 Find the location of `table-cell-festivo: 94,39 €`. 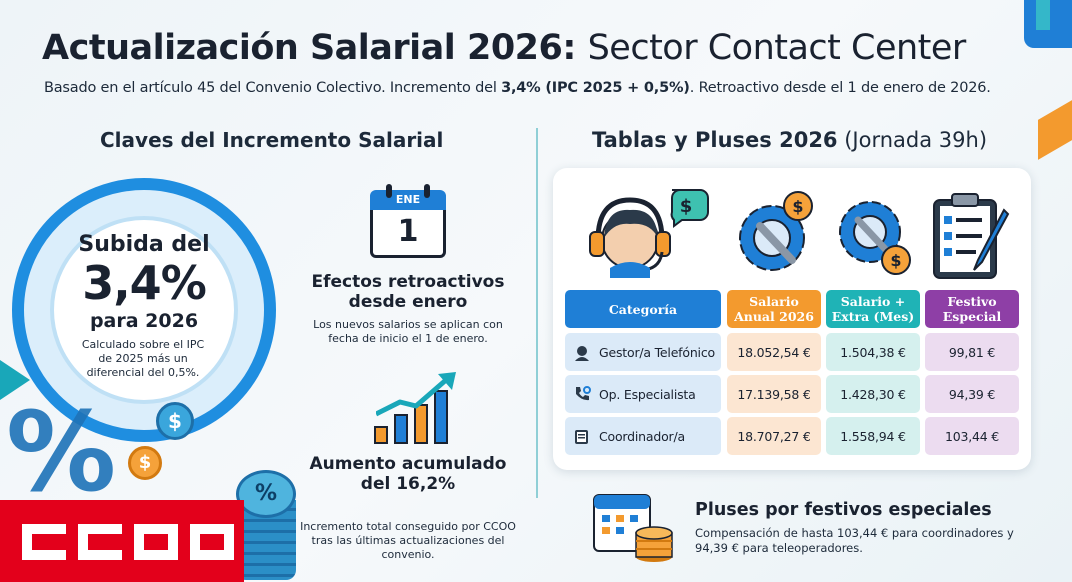

table-cell-festivo: 94,39 € is located at coordinates (972, 394).